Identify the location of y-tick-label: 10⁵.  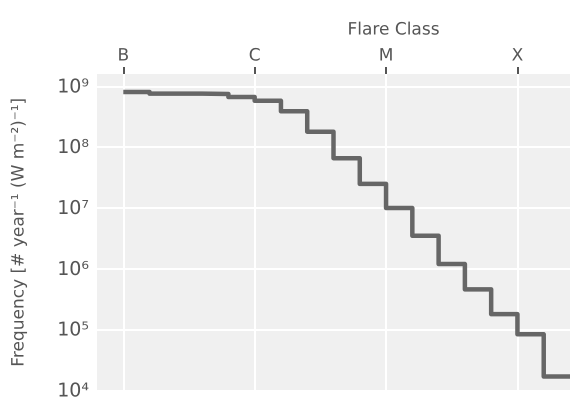
(73, 329).